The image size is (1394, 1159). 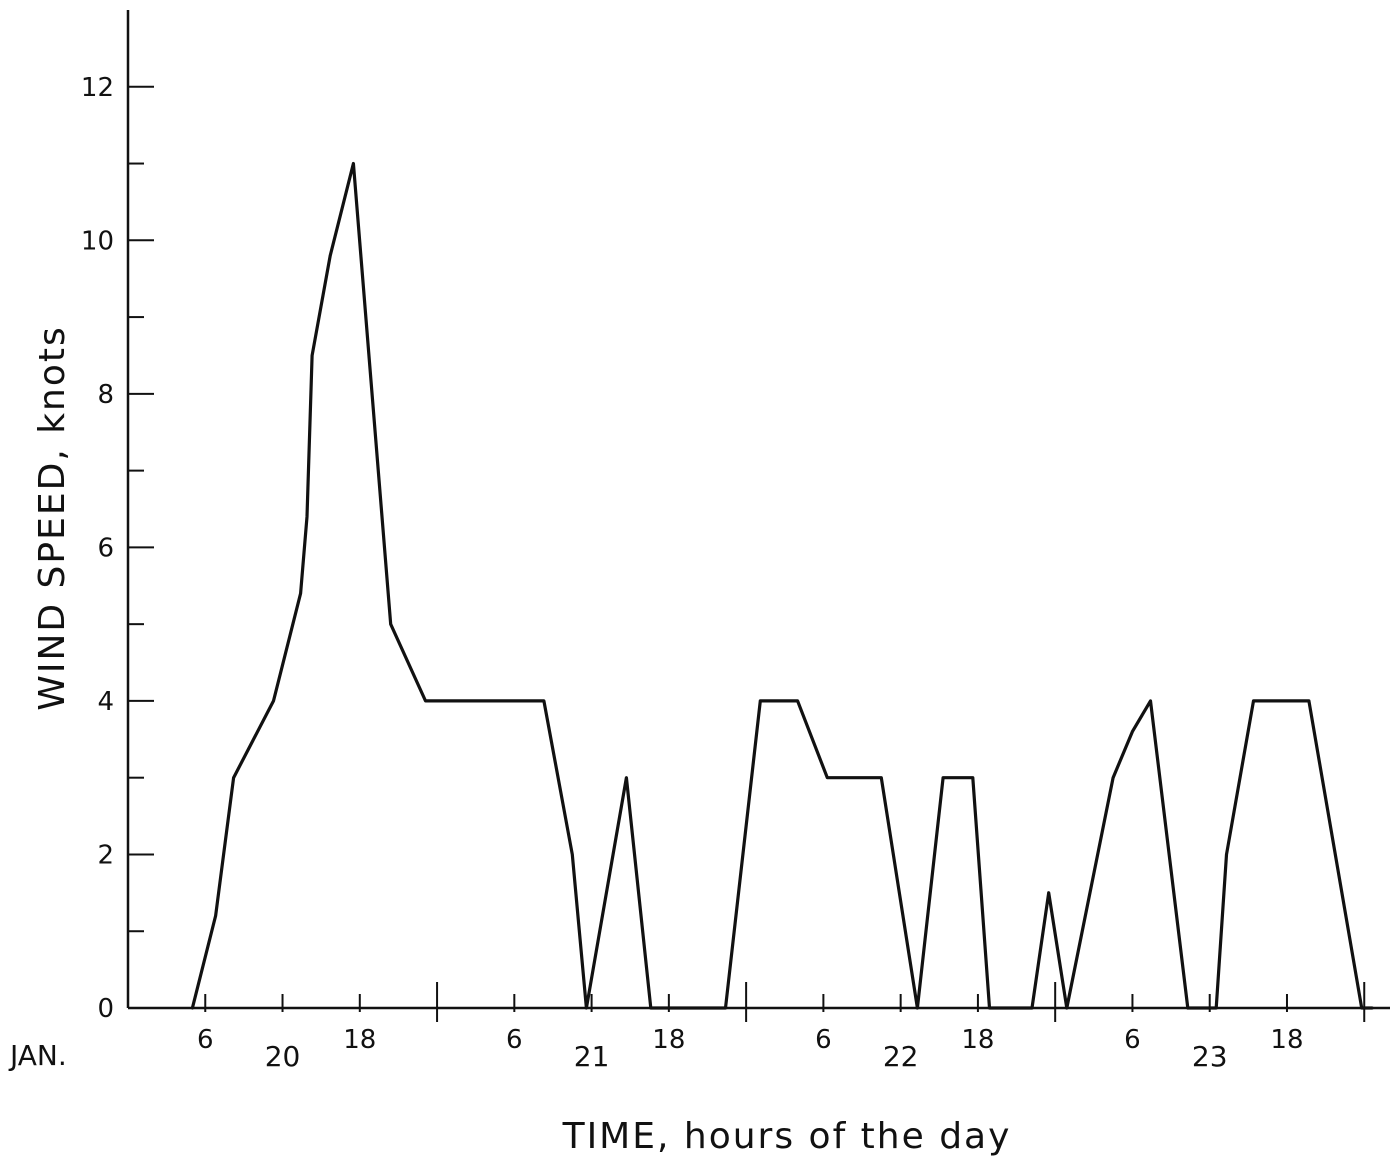 What do you see at coordinates (901, 1056) in the screenshot?
I see `day-label: 22` at bounding box center [901, 1056].